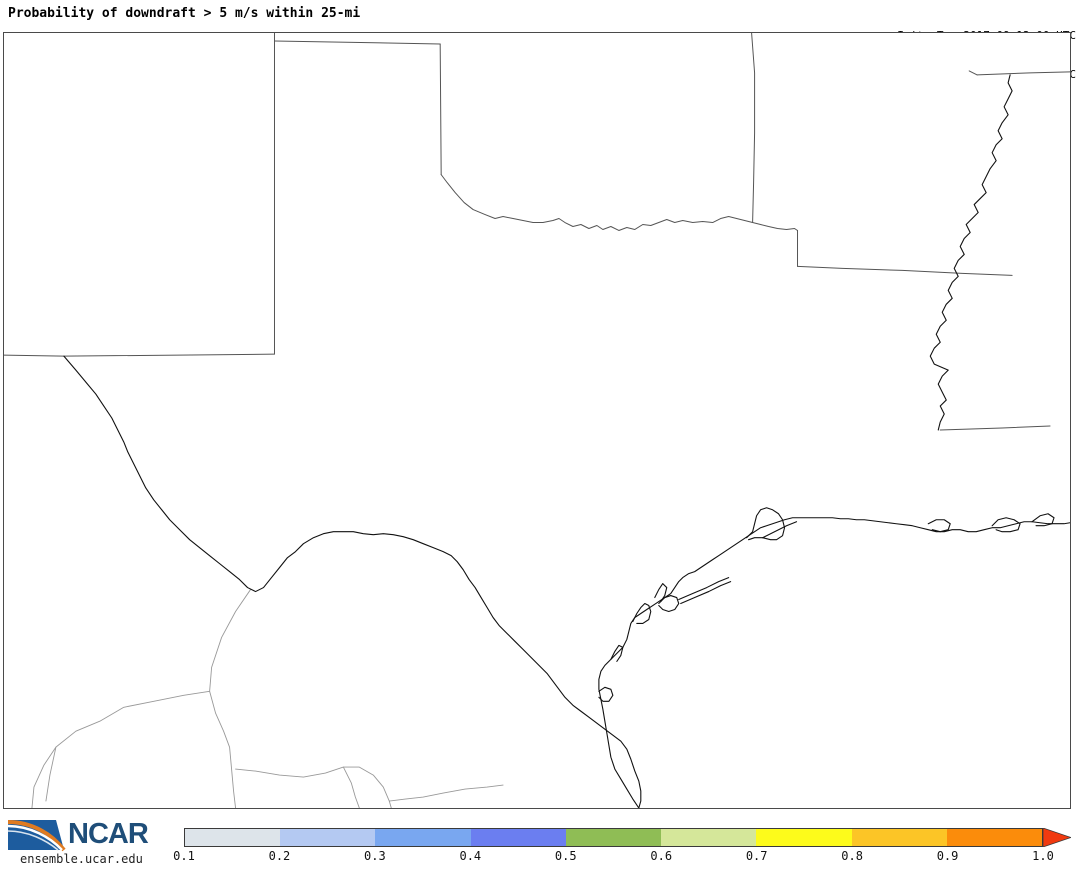 This screenshot has width=1080, height=871. Describe the element at coordinates (108, 834) in the screenshot. I see `ncar-wordmark: NCAR` at that location.